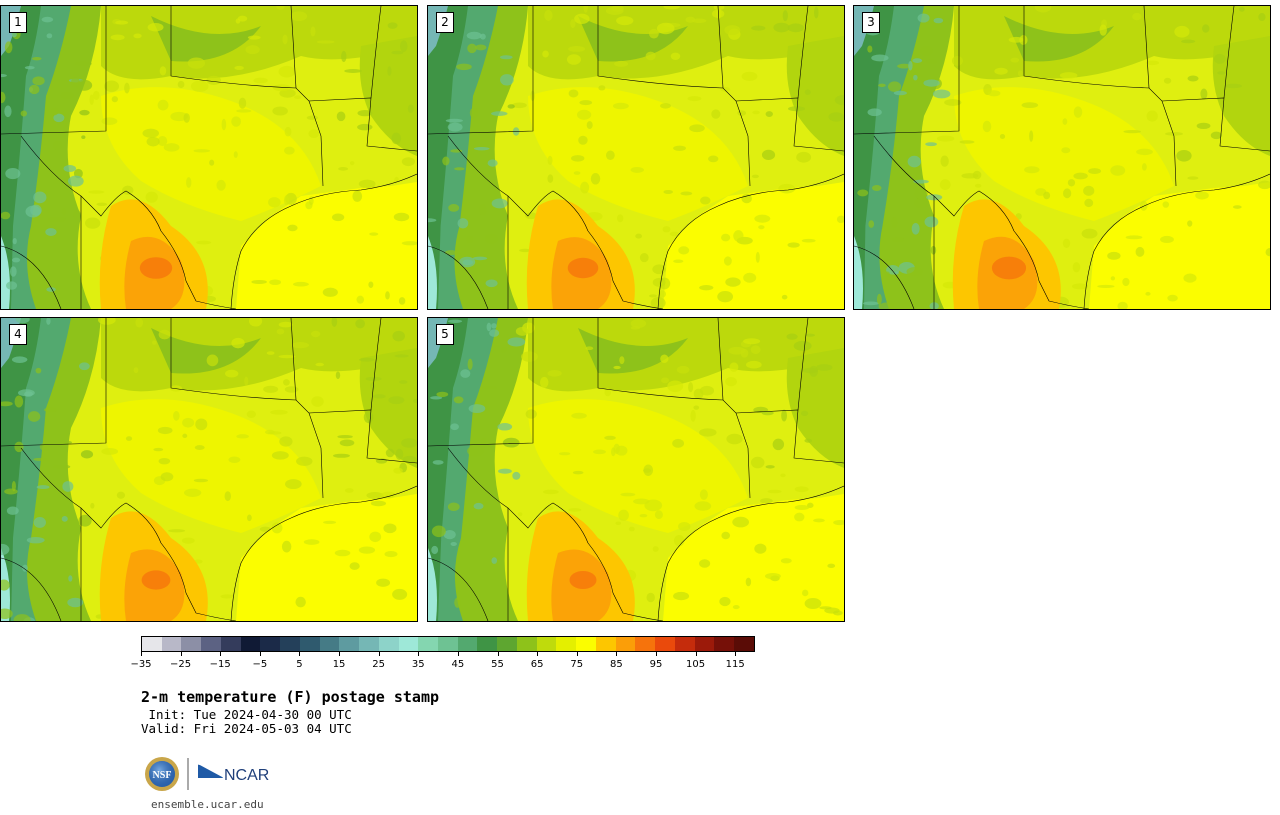 This screenshot has height=815, width=1280. What do you see at coordinates (21, 157) in the screenshot?
I see `high-mountain-area` at bounding box center [21, 157].